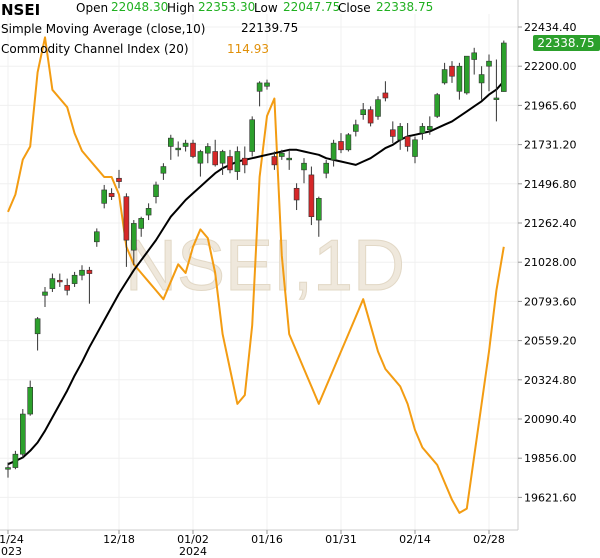 The width and height of the screenshot is (600, 558). Describe the element at coordinates (550, 301) in the screenshot. I see `y-tick-label: 20793.60` at that location.